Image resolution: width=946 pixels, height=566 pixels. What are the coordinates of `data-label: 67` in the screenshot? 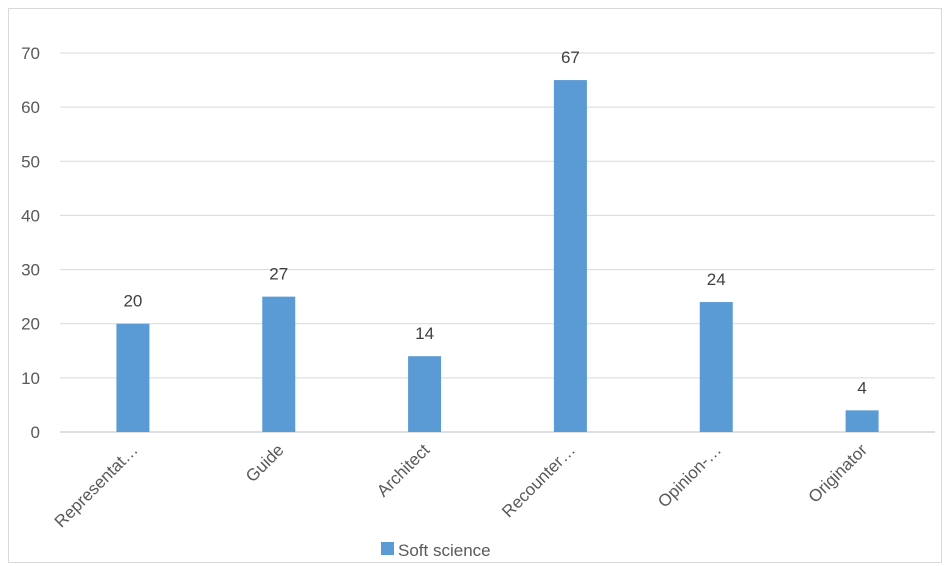 It's located at (570, 57).